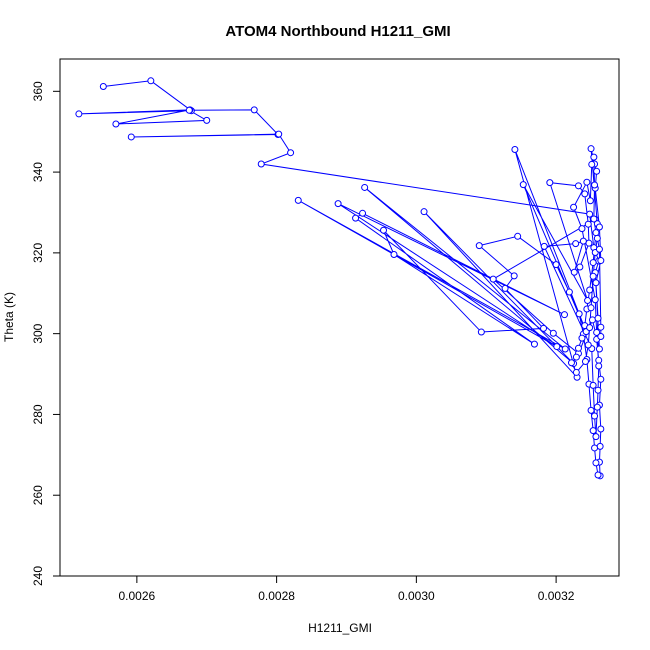 The height and width of the screenshot is (650, 650). What do you see at coordinates (38, 253) in the screenshot?
I see `y-tick-label: 320` at bounding box center [38, 253].